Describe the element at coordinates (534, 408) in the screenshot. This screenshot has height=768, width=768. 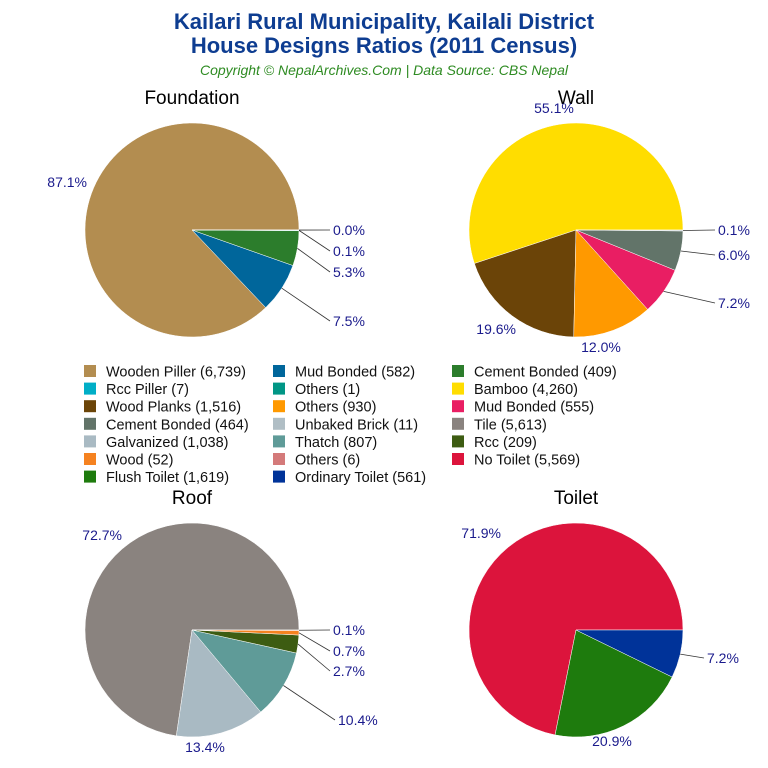
I see `legend-label: Mud Bonded (555)` at that location.